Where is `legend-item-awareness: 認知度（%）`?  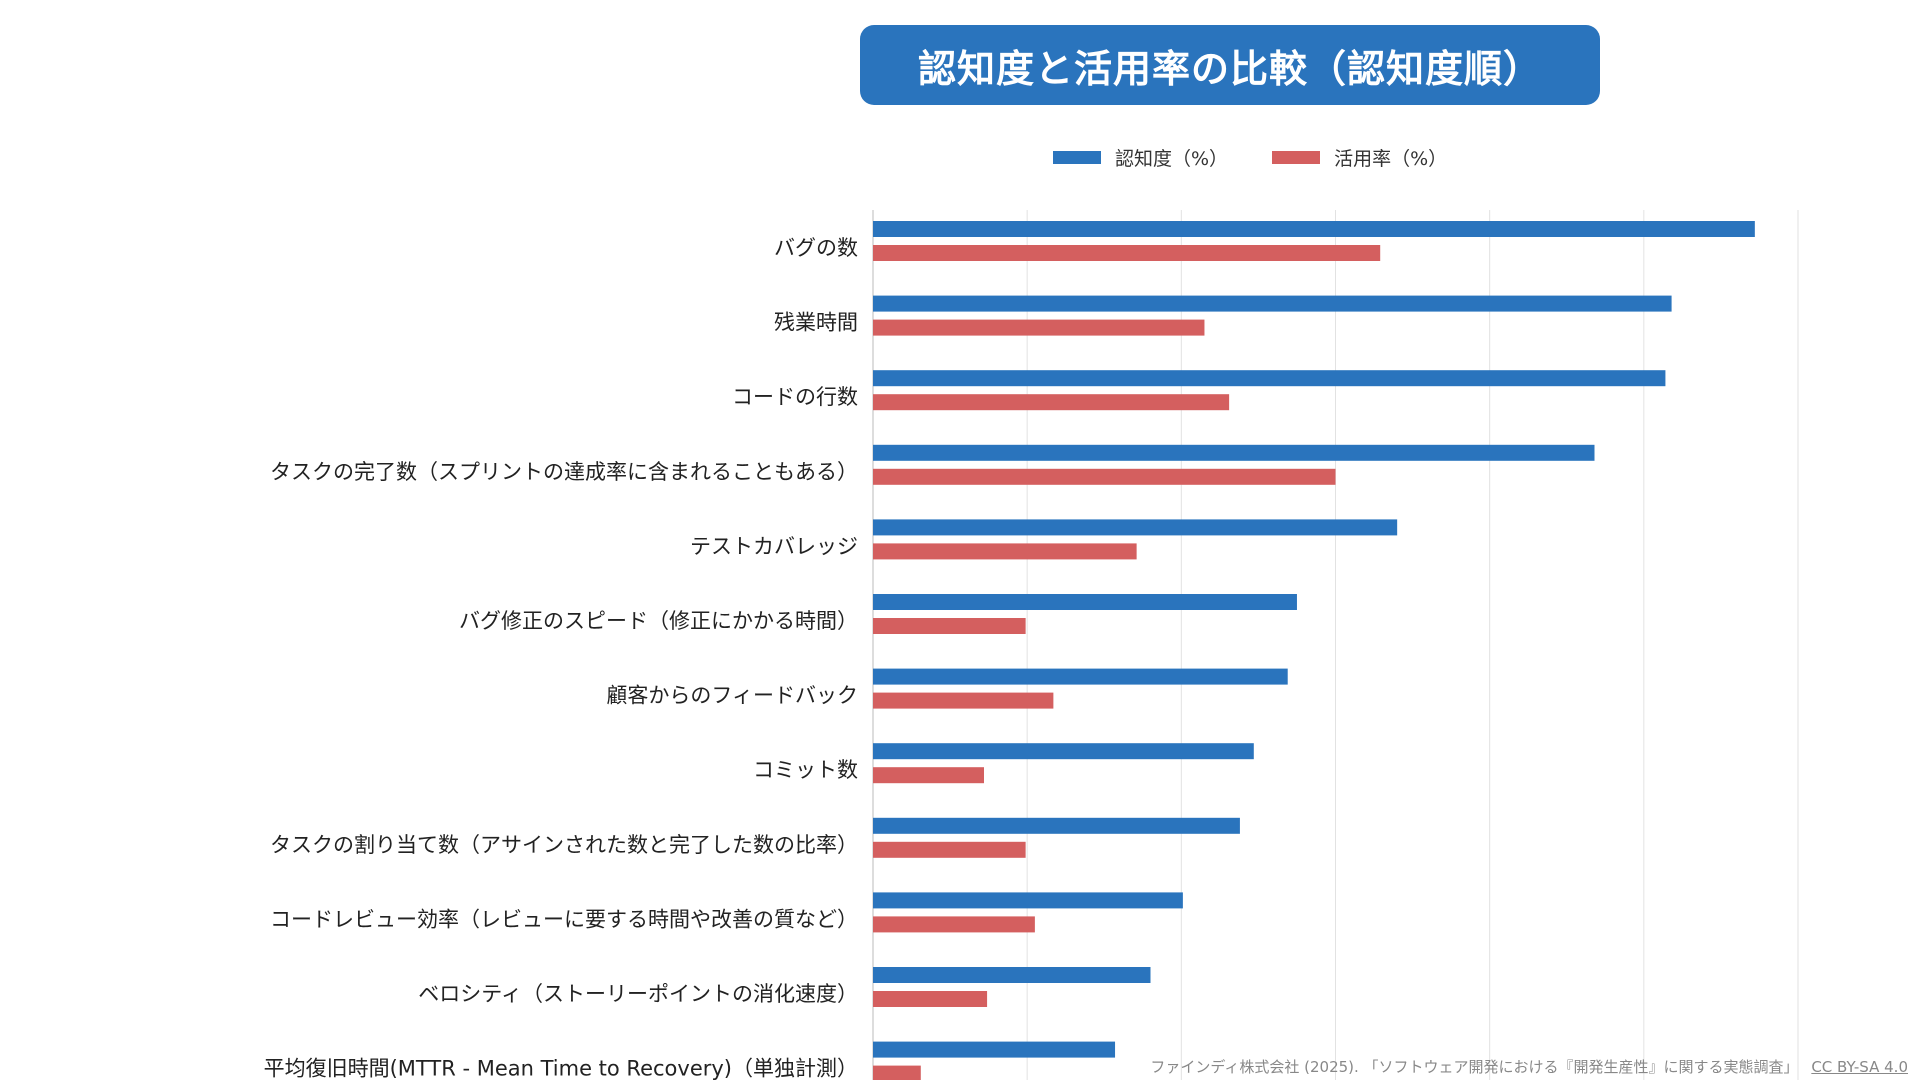
legend-item-awareness: 認知度（%） is located at coordinates (1140, 157).